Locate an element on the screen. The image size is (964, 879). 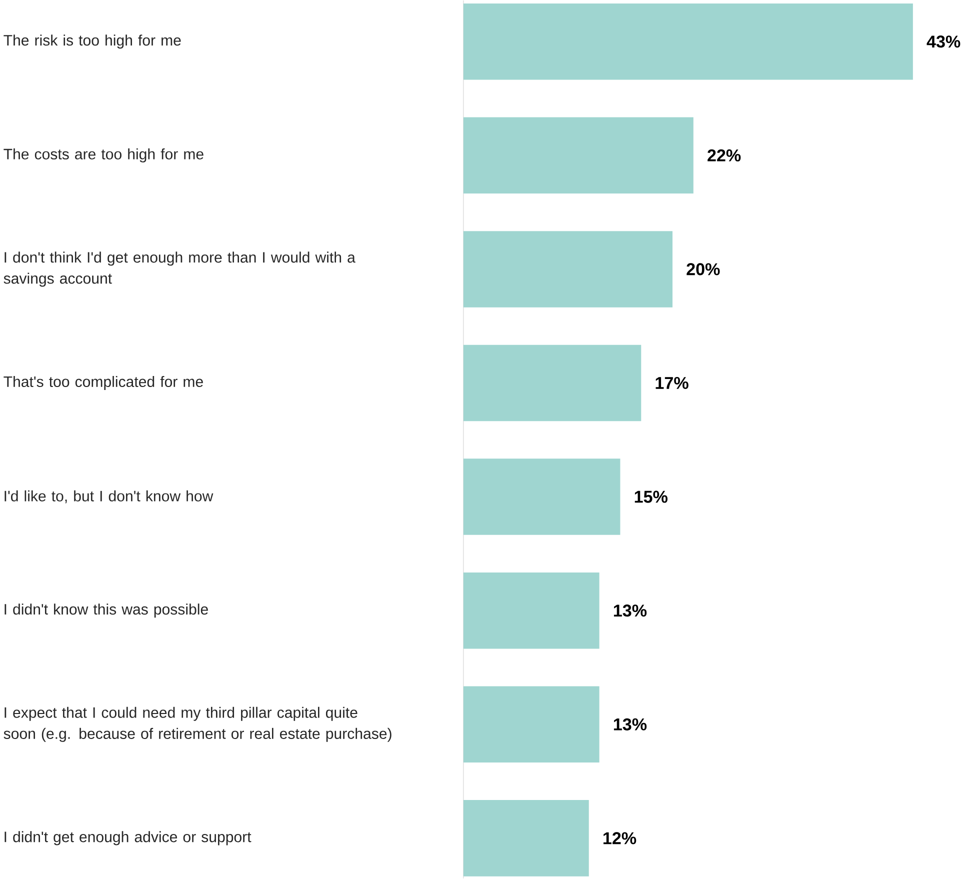
y-tick-label: The risk is too high for me is located at coordinates (92, 41).